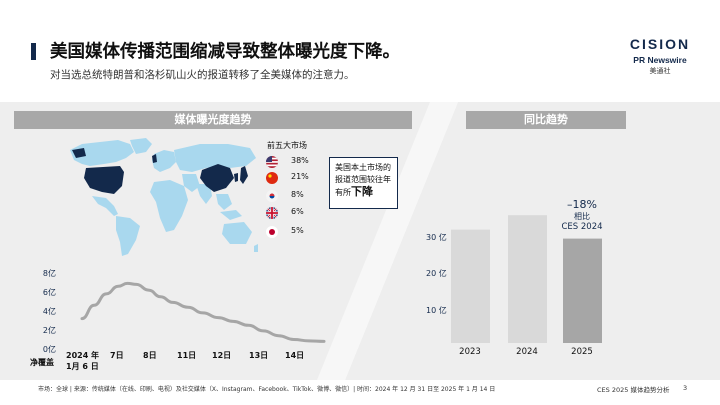  Describe the element at coordinates (272, 196) in the screenshot. I see `kr-flag-icon` at that location.